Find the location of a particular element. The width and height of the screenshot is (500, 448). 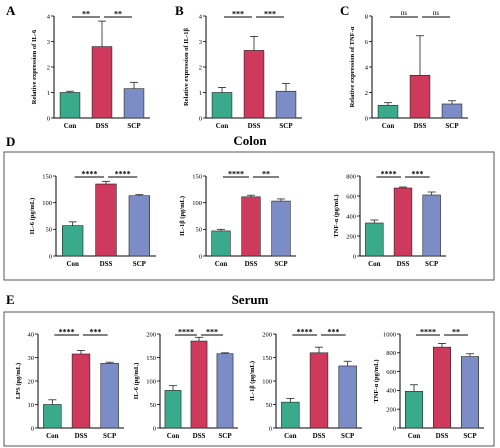

y-tick-label: 1 is located at coordinates (200, 93).